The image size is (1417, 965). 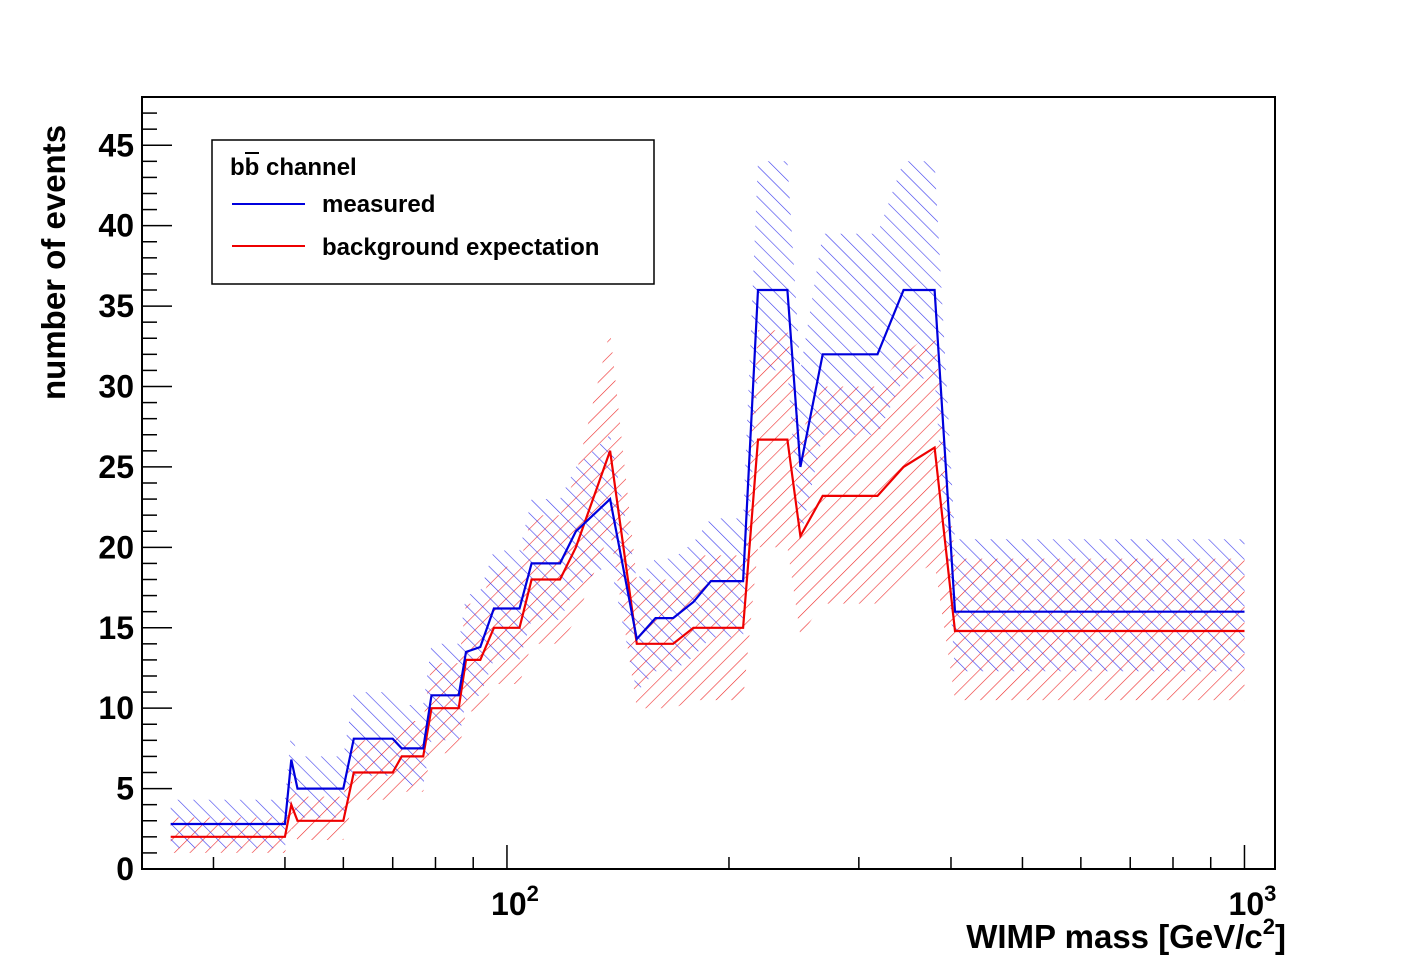 What do you see at coordinates (116, 387) in the screenshot?
I see `y-tick-label: 30` at bounding box center [116, 387].